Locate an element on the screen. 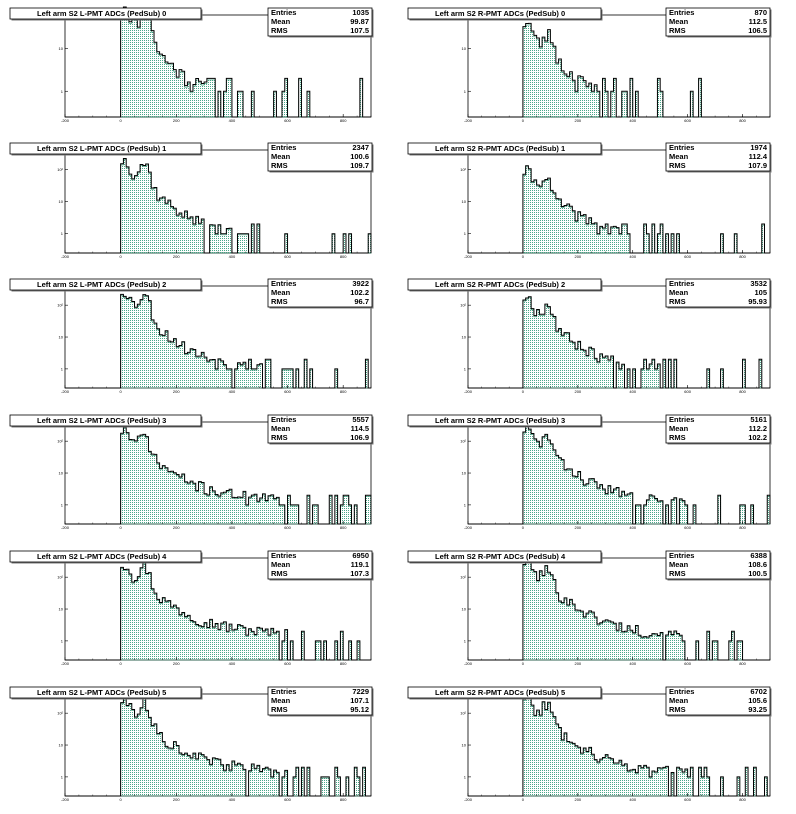  stats-value: 870 is located at coordinates (760, 12).